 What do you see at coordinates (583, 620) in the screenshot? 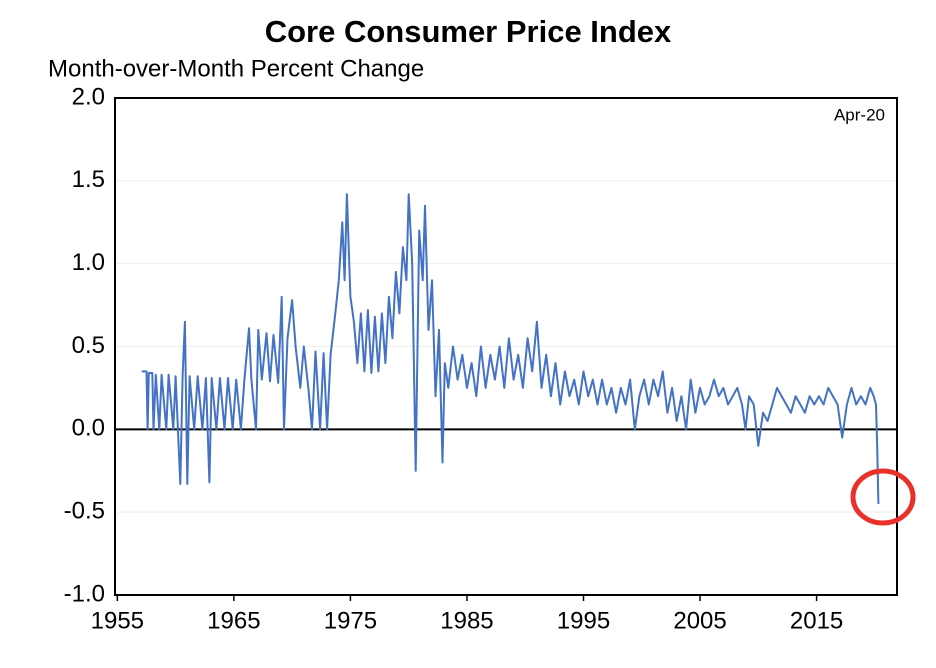
I see `x-tick-label: 1995` at bounding box center [583, 620].